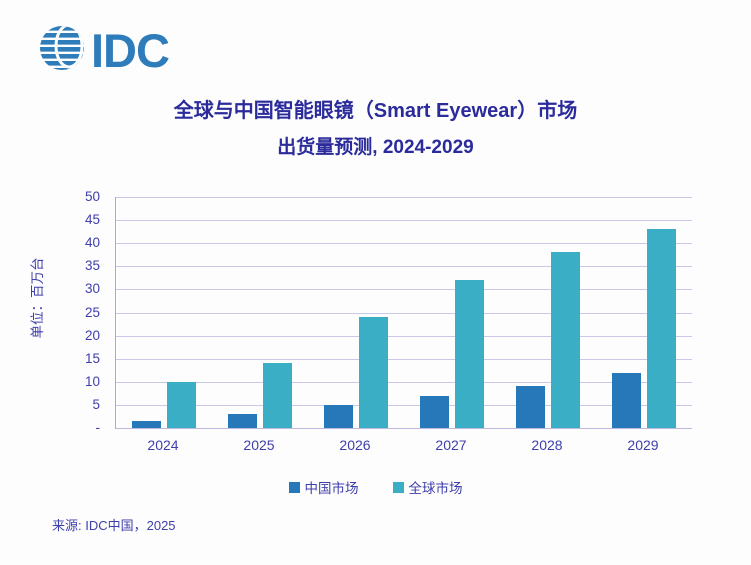 This screenshot has height=565, width=751. Describe the element at coordinates (338, 416) in the screenshot. I see `bar-series1-2026` at that location.